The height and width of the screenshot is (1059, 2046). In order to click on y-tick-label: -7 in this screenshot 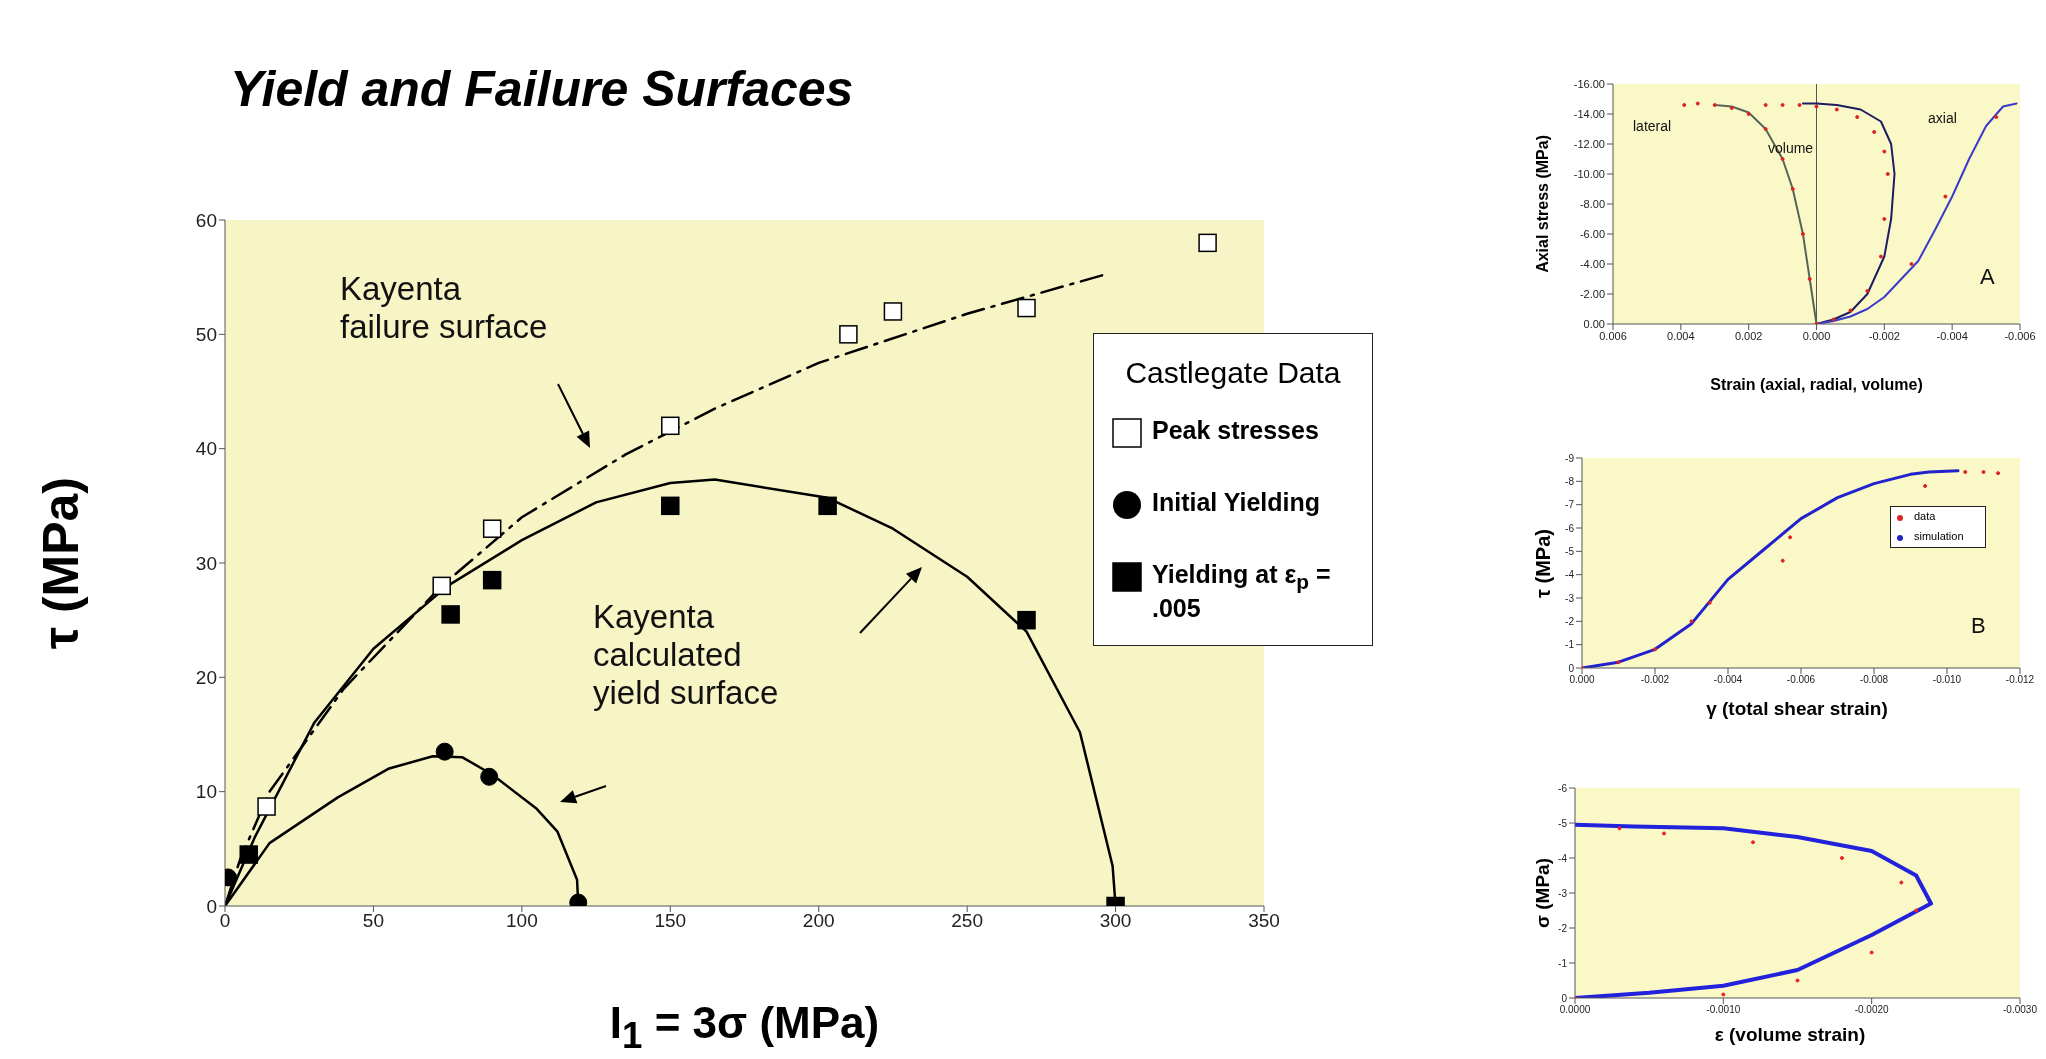, I will do `click(1570, 505)`.